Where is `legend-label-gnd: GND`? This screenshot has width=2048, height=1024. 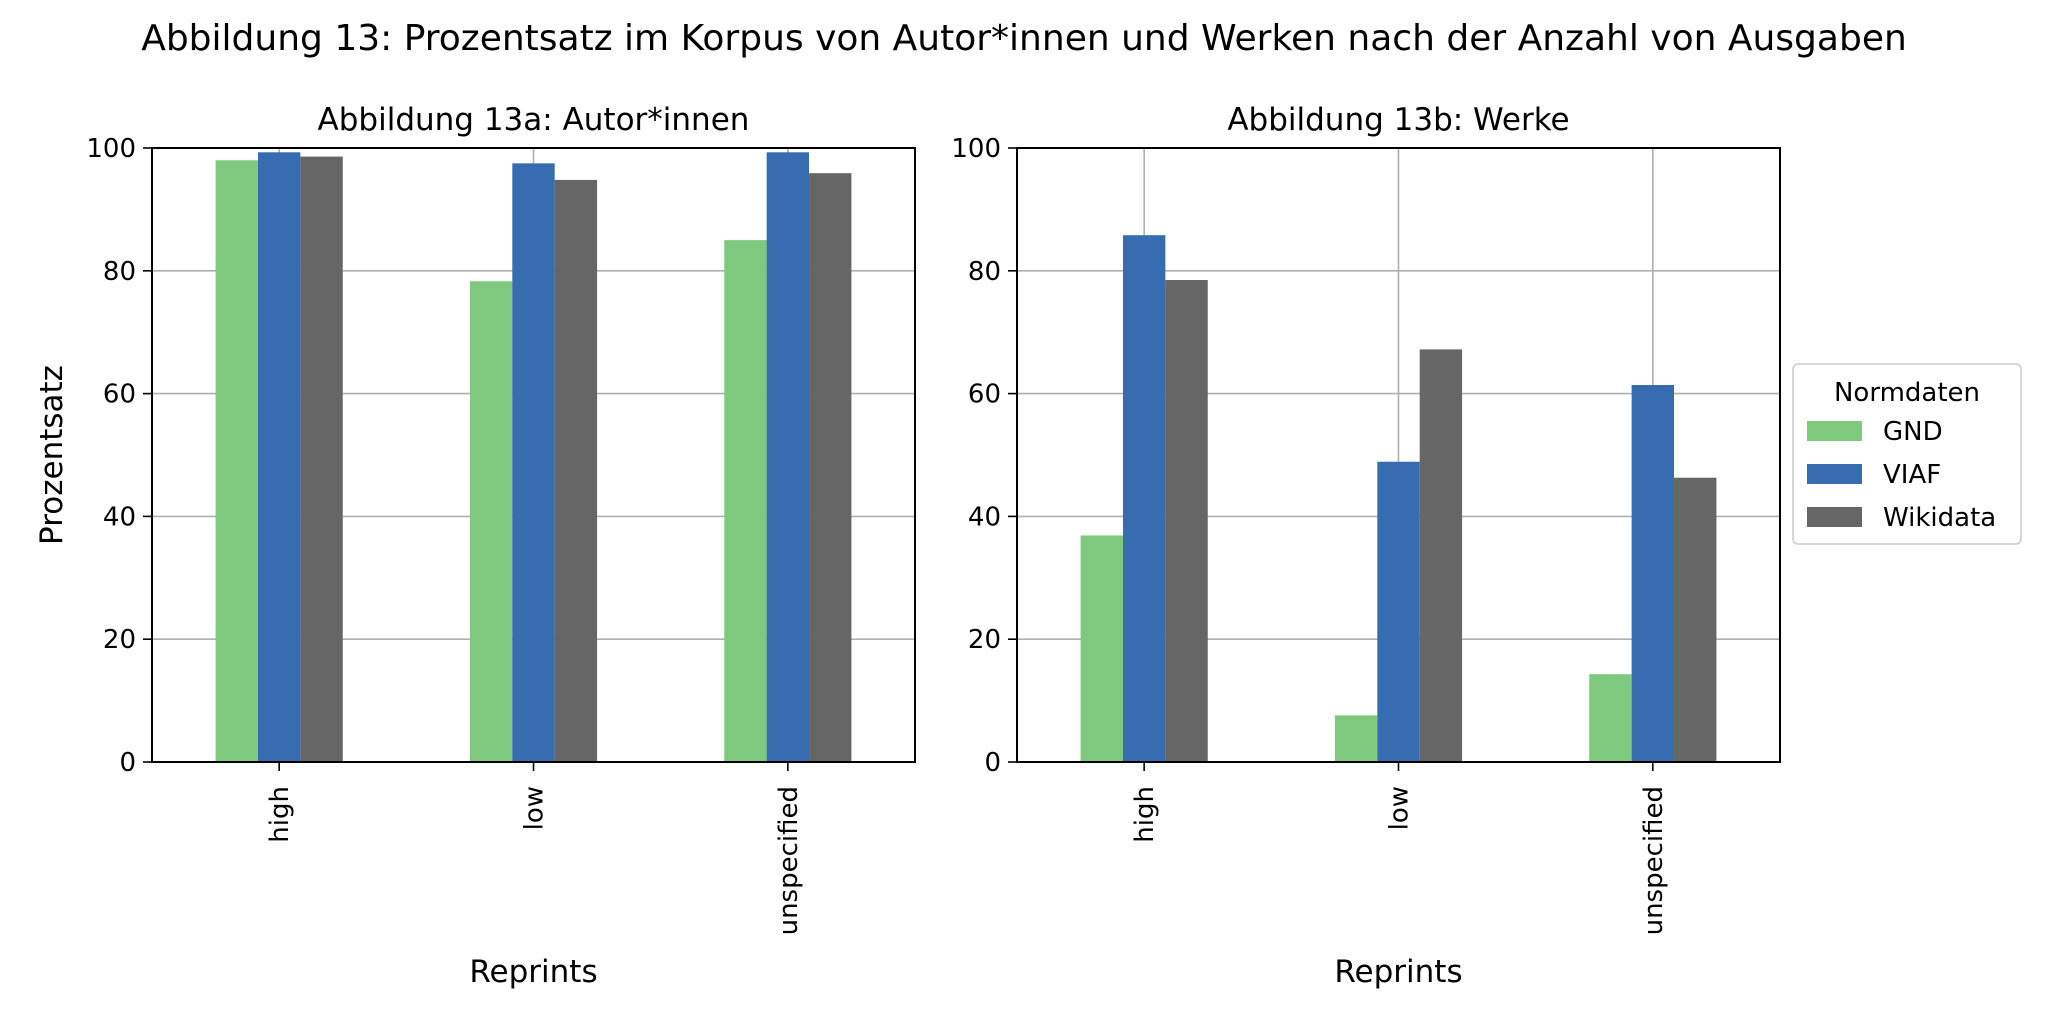 legend-label-gnd: GND is located at coordinates (1913, 432).